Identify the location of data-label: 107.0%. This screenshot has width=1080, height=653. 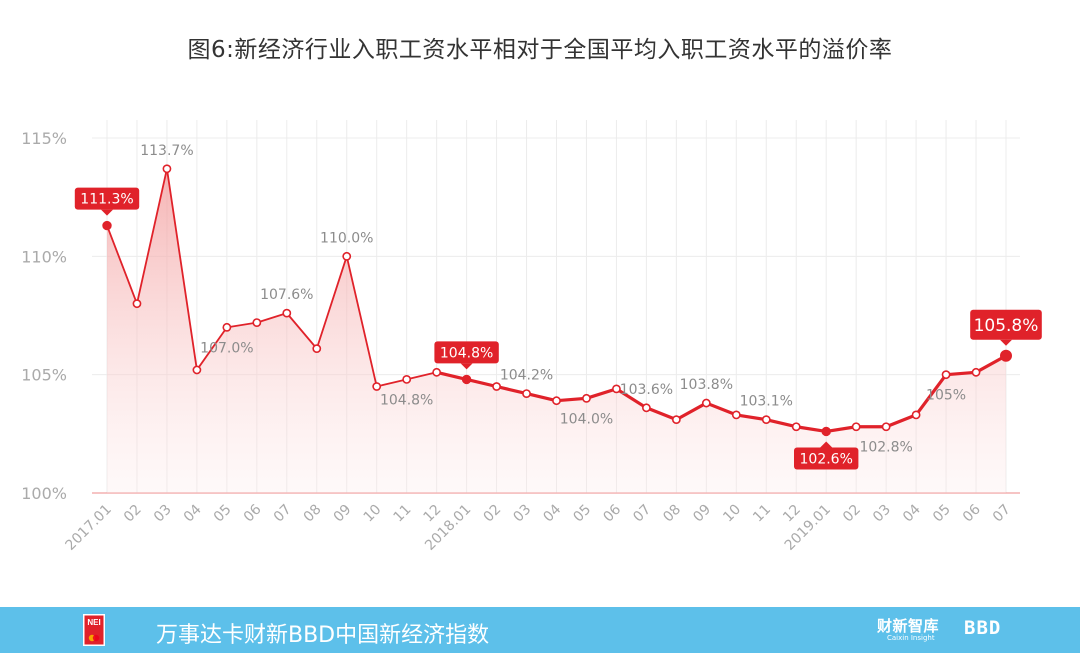
(226, 348).